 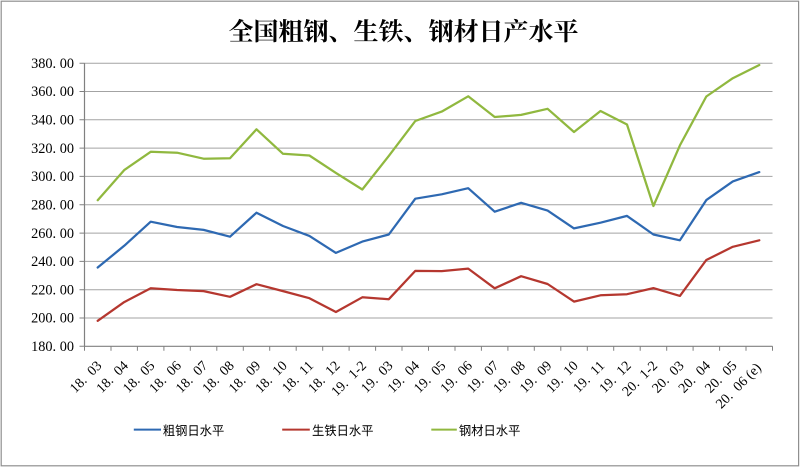 I want to click on svg-text: 320. 00, so click(x=52, y=149).